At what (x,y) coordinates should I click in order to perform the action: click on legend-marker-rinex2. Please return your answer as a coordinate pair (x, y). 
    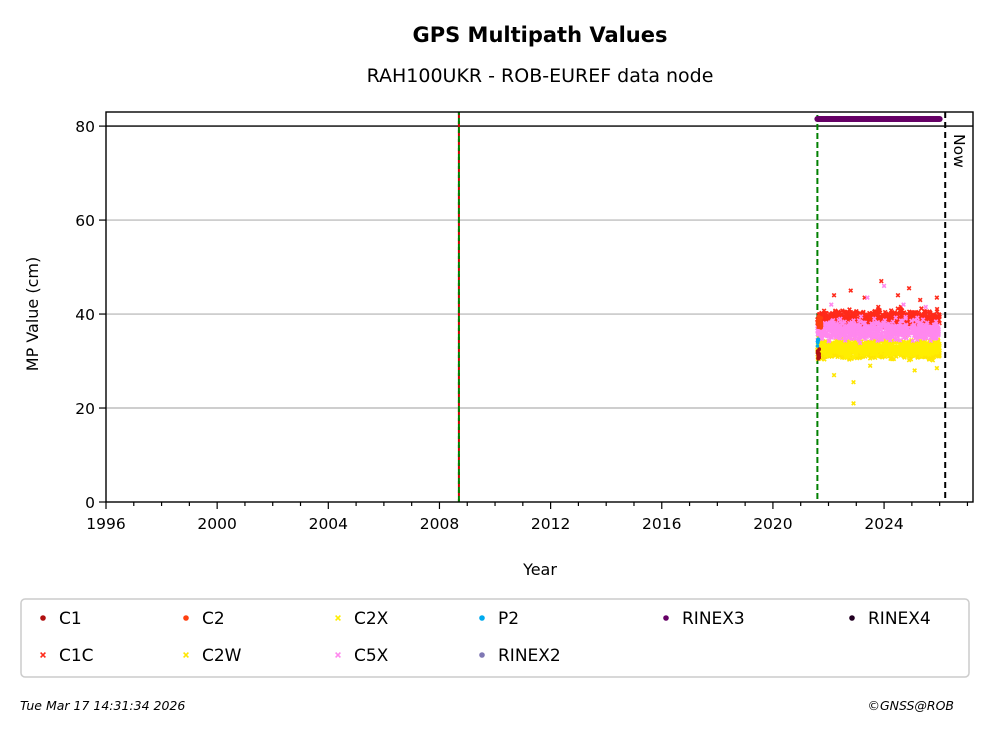
    Looking at the image, I should click on (482, 655).